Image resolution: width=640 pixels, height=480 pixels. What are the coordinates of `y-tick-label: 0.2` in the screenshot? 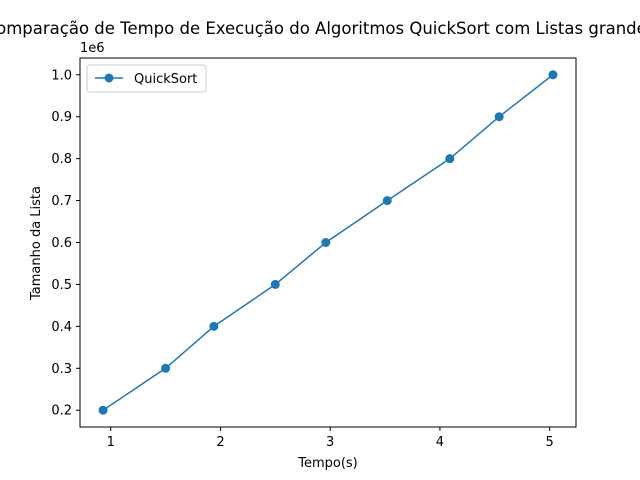 It's located at (61, 411).